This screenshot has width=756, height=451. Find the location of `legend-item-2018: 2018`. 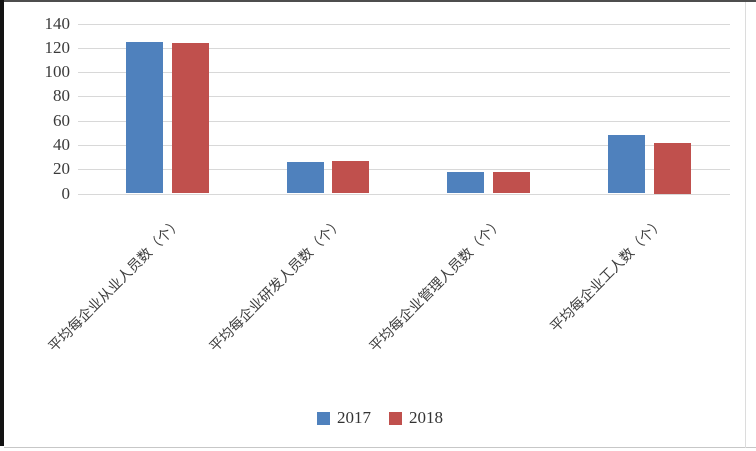

legend-item-2018: 2018 is located at coordinates (416, 418).